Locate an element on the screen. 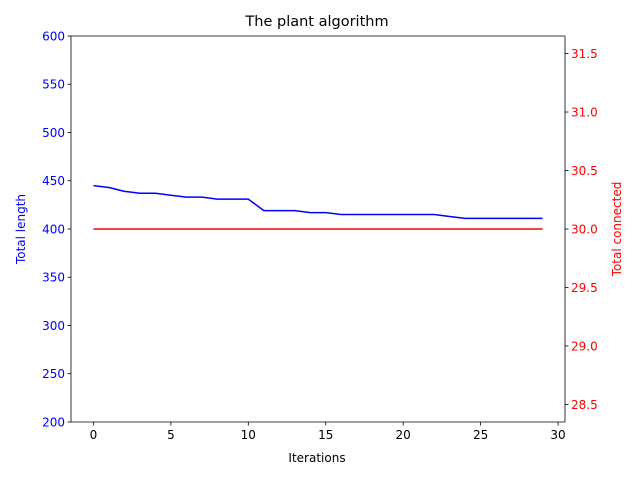  y-left-tick-label: 600 is located at coordinates (53, 36).